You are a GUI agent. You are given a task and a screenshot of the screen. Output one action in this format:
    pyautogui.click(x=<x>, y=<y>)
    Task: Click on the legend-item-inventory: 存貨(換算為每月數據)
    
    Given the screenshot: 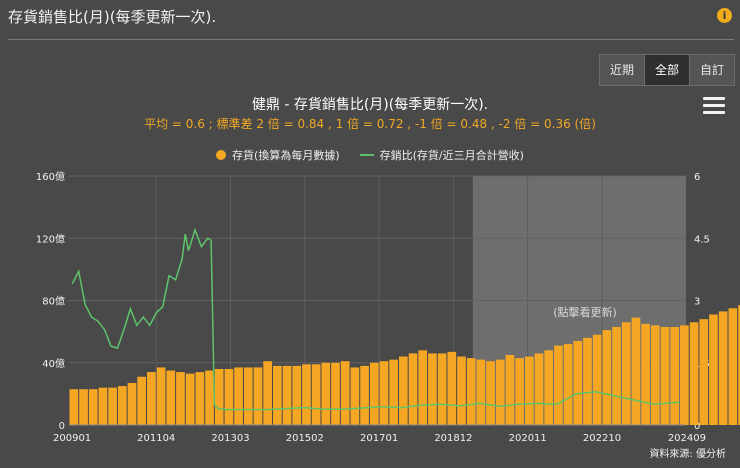 What is the action you would take?
    pyautogui.click(x=278, y=155)
    